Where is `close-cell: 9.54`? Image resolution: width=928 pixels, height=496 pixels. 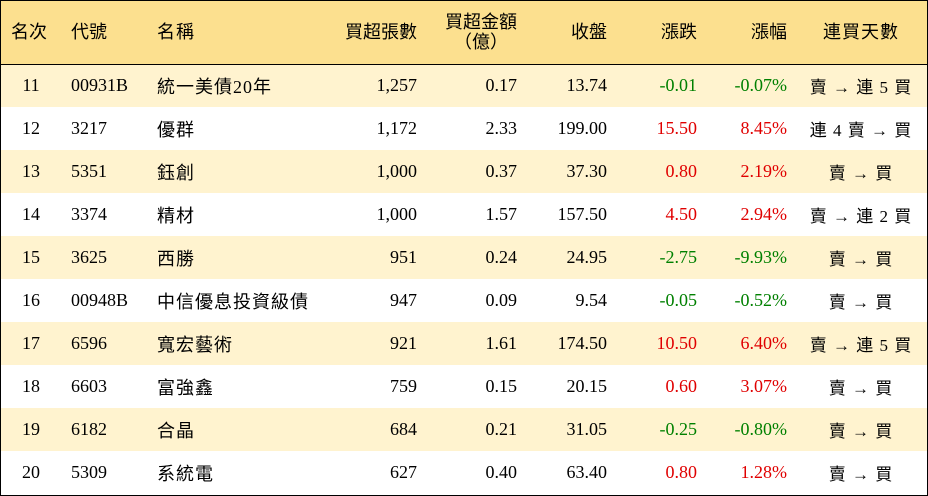
close-cell: 9.54 is located at coordinates (591, 300).